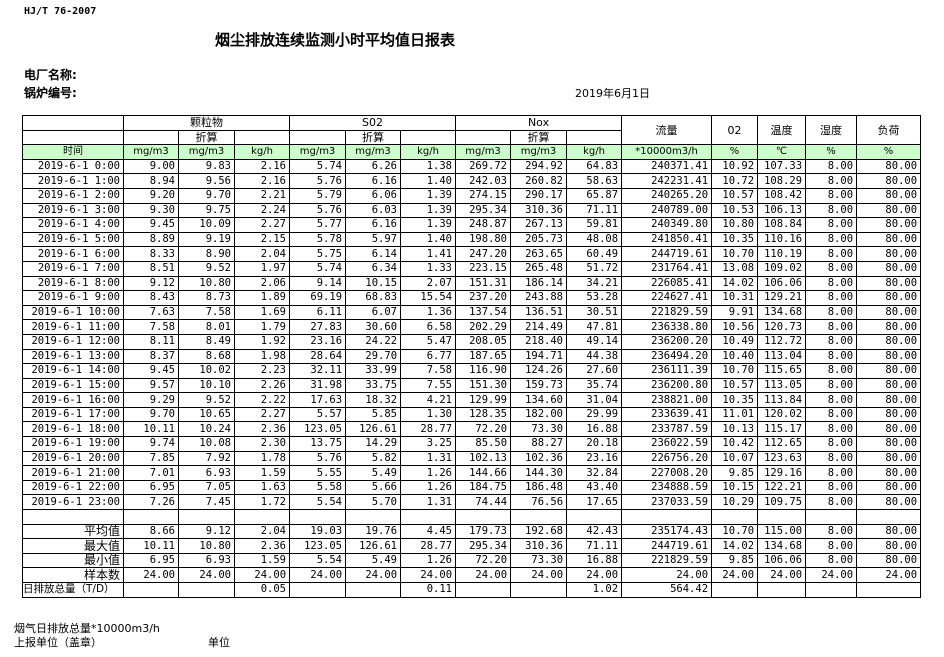 This screenshot has width=944, height=657. Describe the element at coordinates (594, 298) in the screenshot. I see `value: 53.28` at that location.